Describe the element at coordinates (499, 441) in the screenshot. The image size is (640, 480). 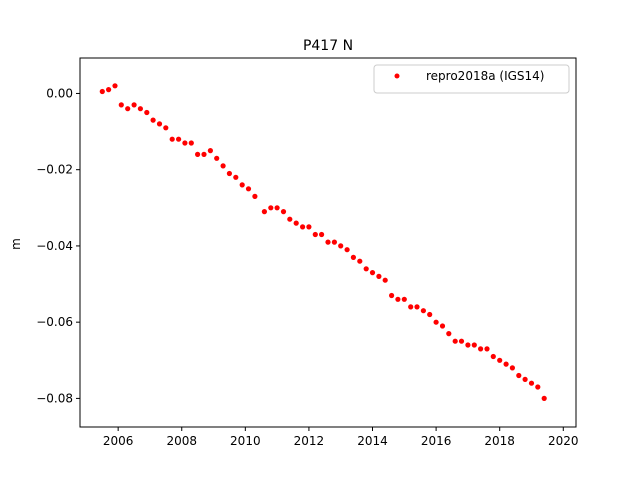
I see `x-tick-label: 2018` at that location.